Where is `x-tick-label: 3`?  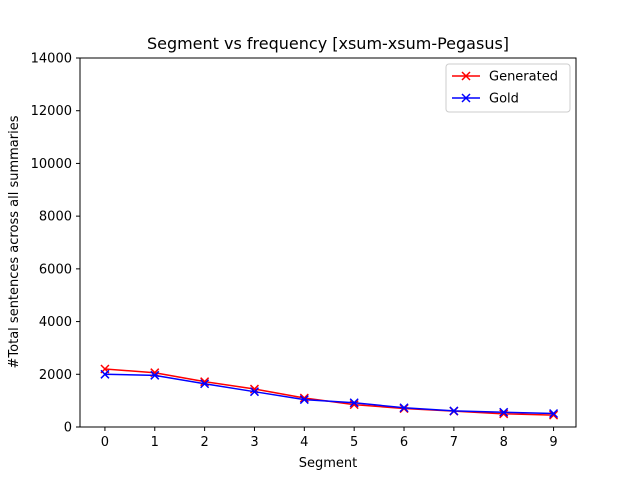
x-tick-label: 3 is located at coordinates (254, 442).